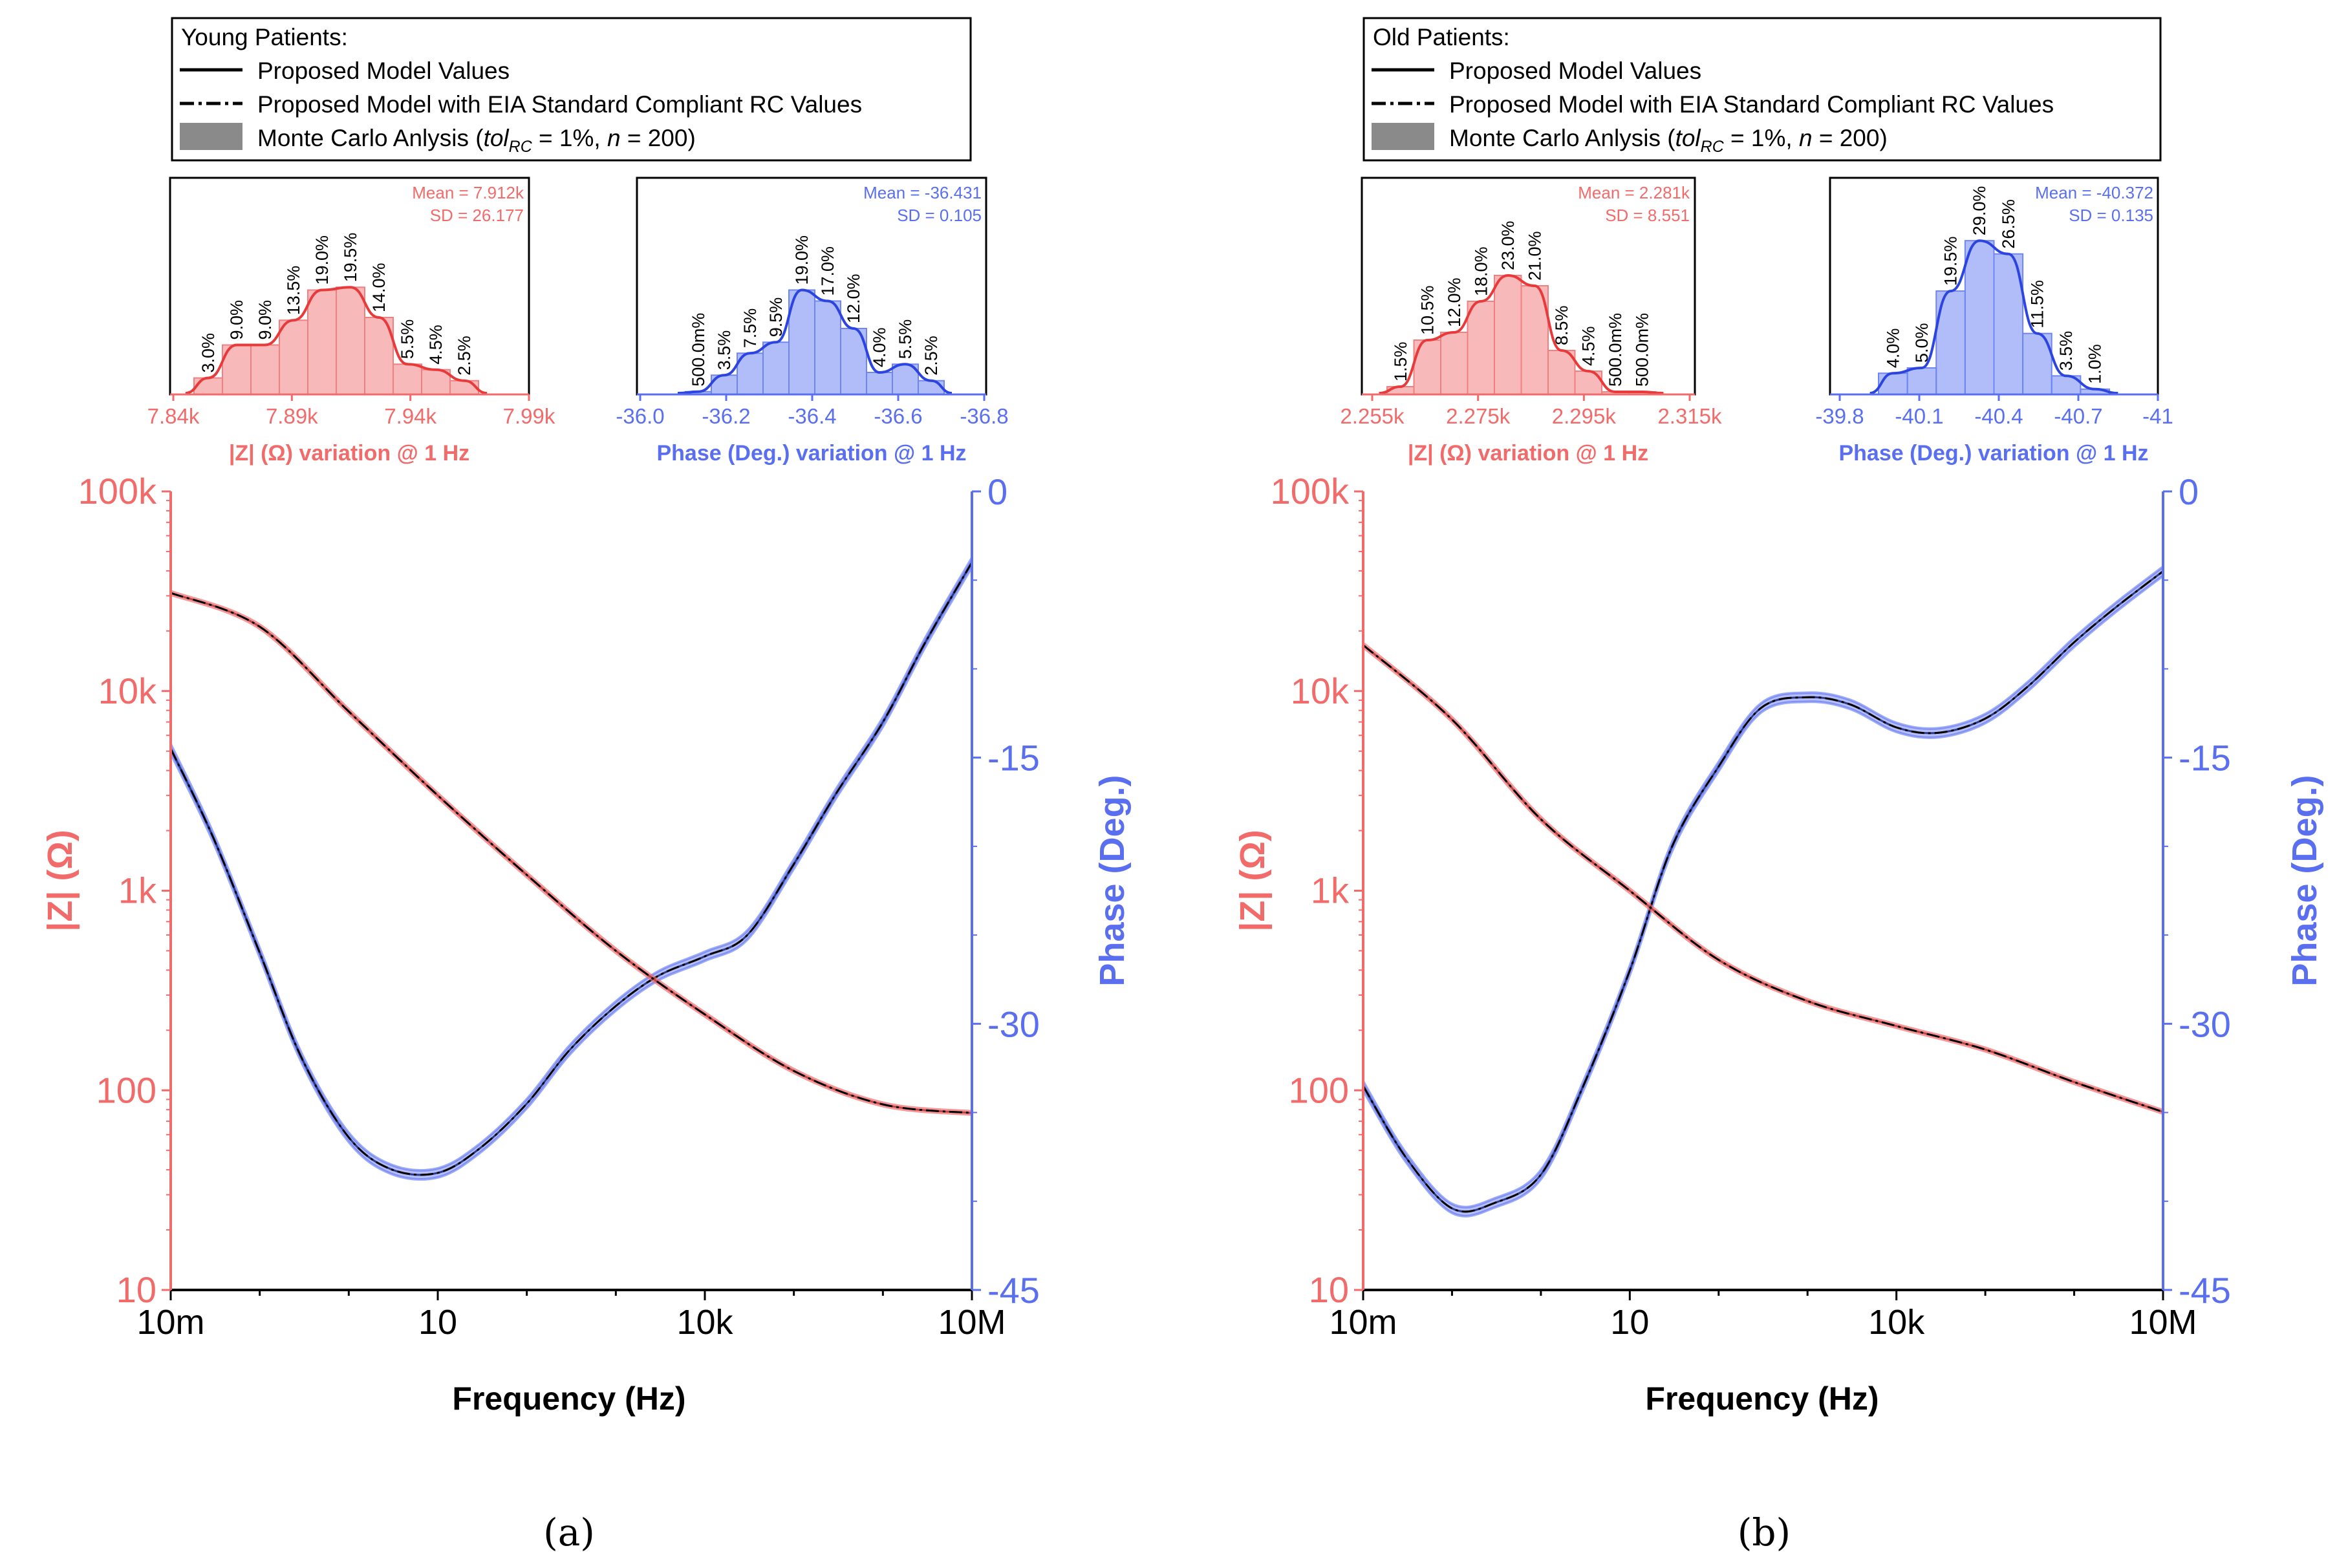 The width and height of the screenshot is (2337, 1568). Describe the element at coordinates (379, 287) in the screenshot. I see `bar-label: 14.0%` at that location.